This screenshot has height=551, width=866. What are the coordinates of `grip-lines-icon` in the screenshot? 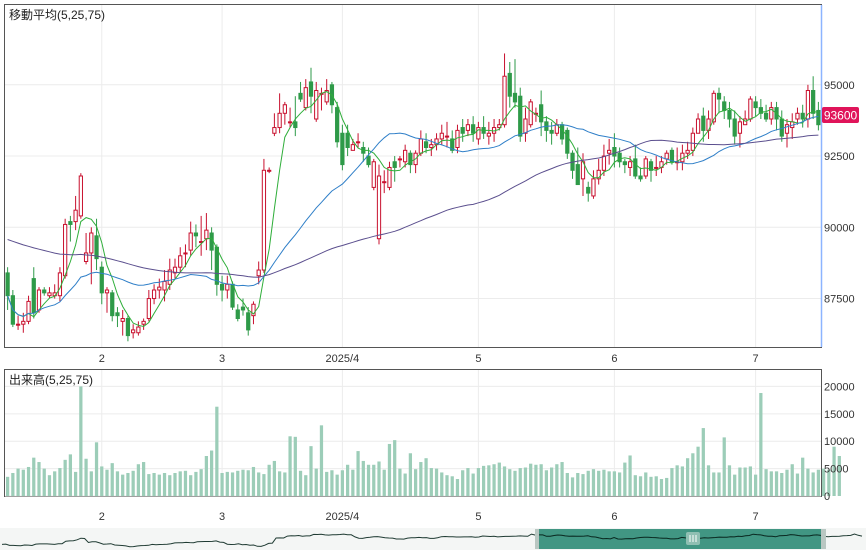 It's located at (693, 538).